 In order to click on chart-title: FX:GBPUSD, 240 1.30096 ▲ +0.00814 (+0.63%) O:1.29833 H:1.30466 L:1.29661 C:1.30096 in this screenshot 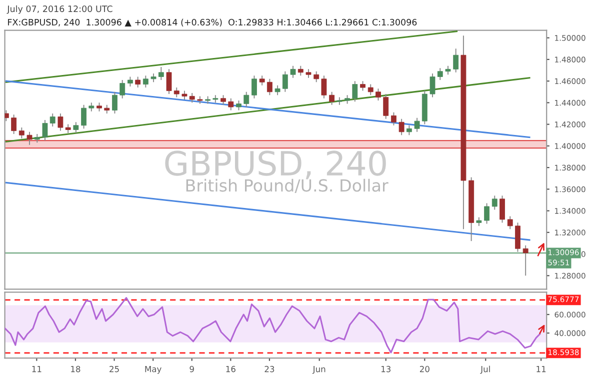, I will do `click(212, 22)`.